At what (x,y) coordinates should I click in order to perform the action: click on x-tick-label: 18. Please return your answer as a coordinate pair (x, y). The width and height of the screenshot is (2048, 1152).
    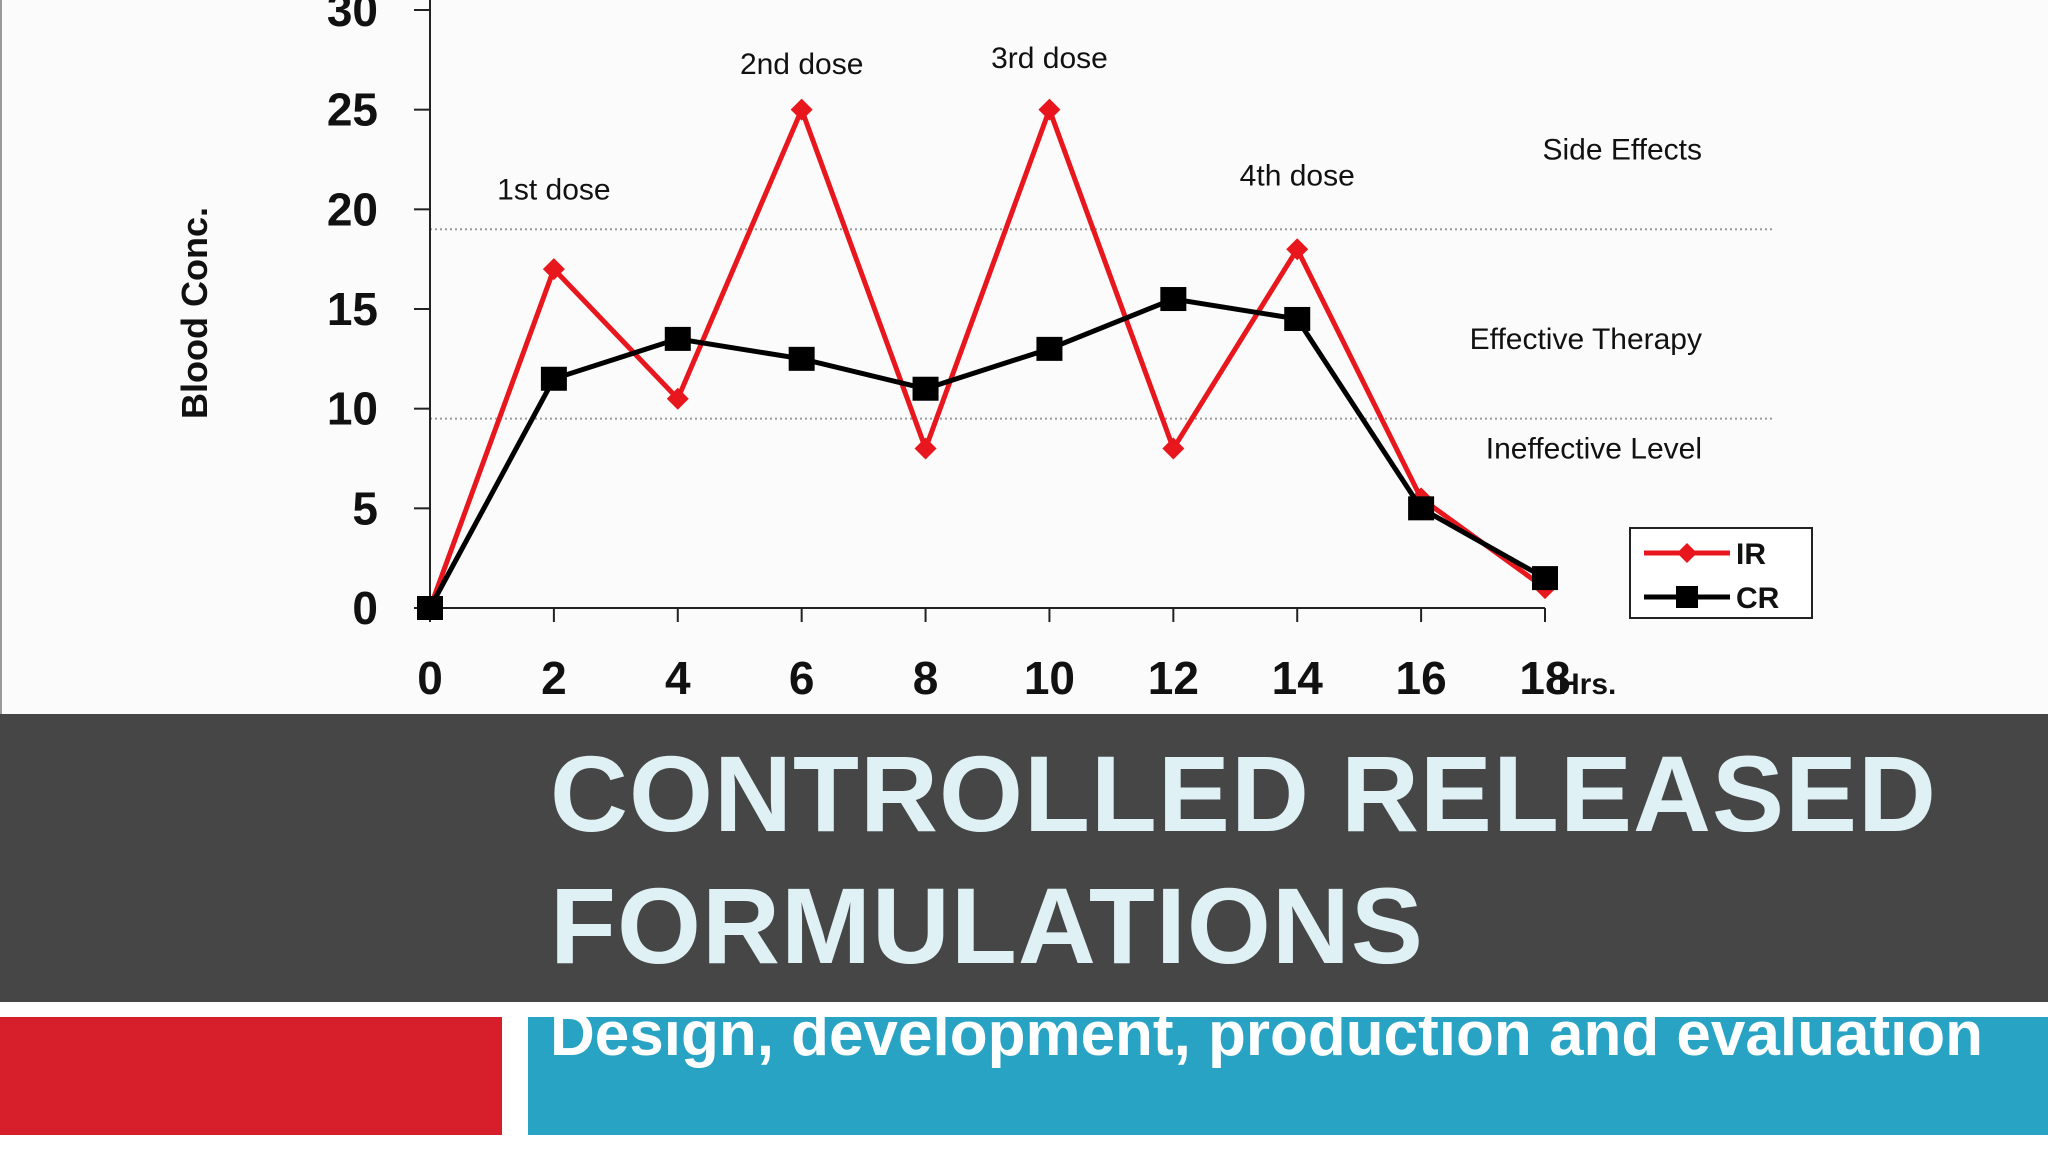
    Looking at the image, I should click on (1544, 678).